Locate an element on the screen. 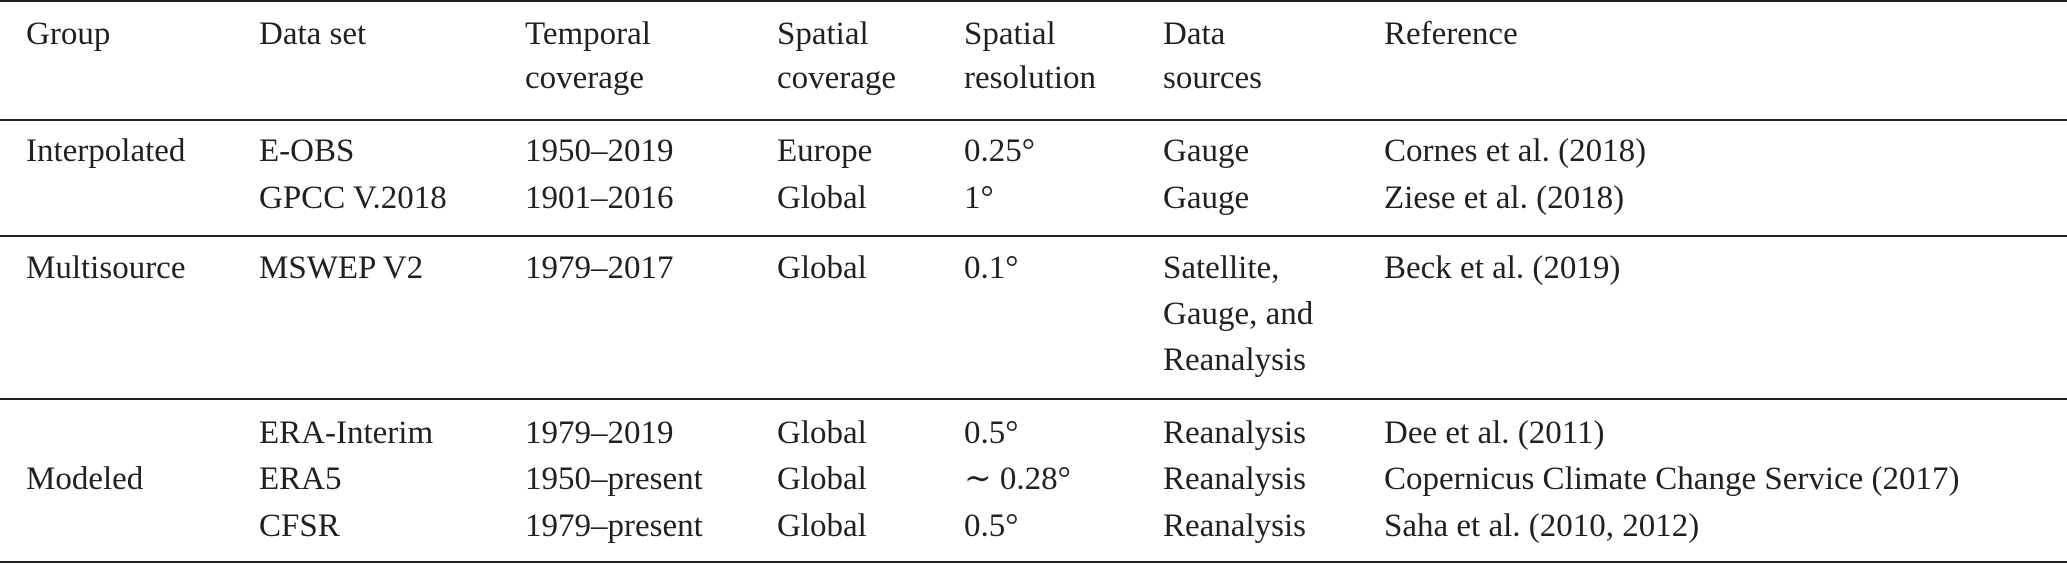 Image resolution: width=2067 pixels, height=565 pixels. table-cell-resolution: ∼ 0.28° is located at coordinates (1017, 479).